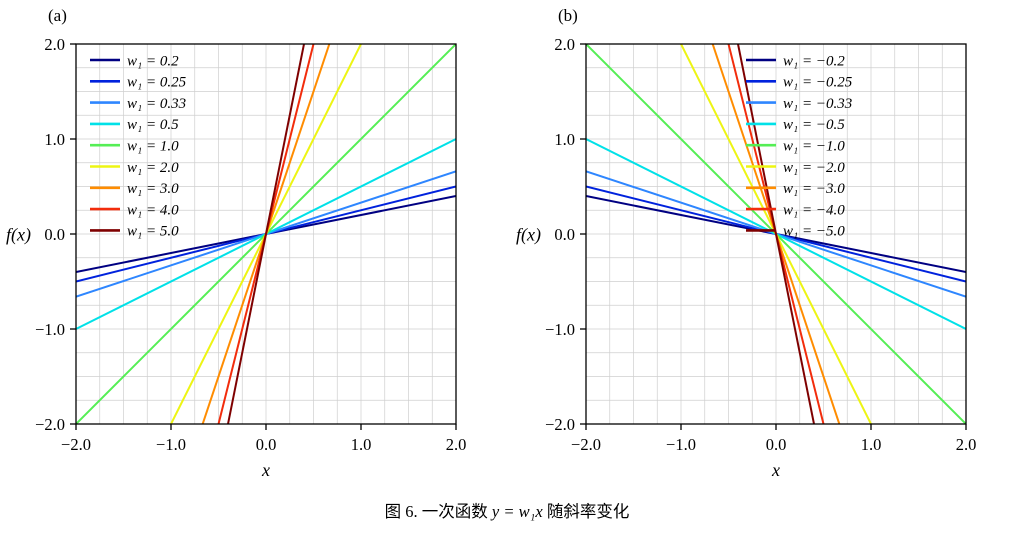 The width and height of the screenshot is (1014, 557). I want to click on legend-label: w₁ = 0.33, so click(156, 104).